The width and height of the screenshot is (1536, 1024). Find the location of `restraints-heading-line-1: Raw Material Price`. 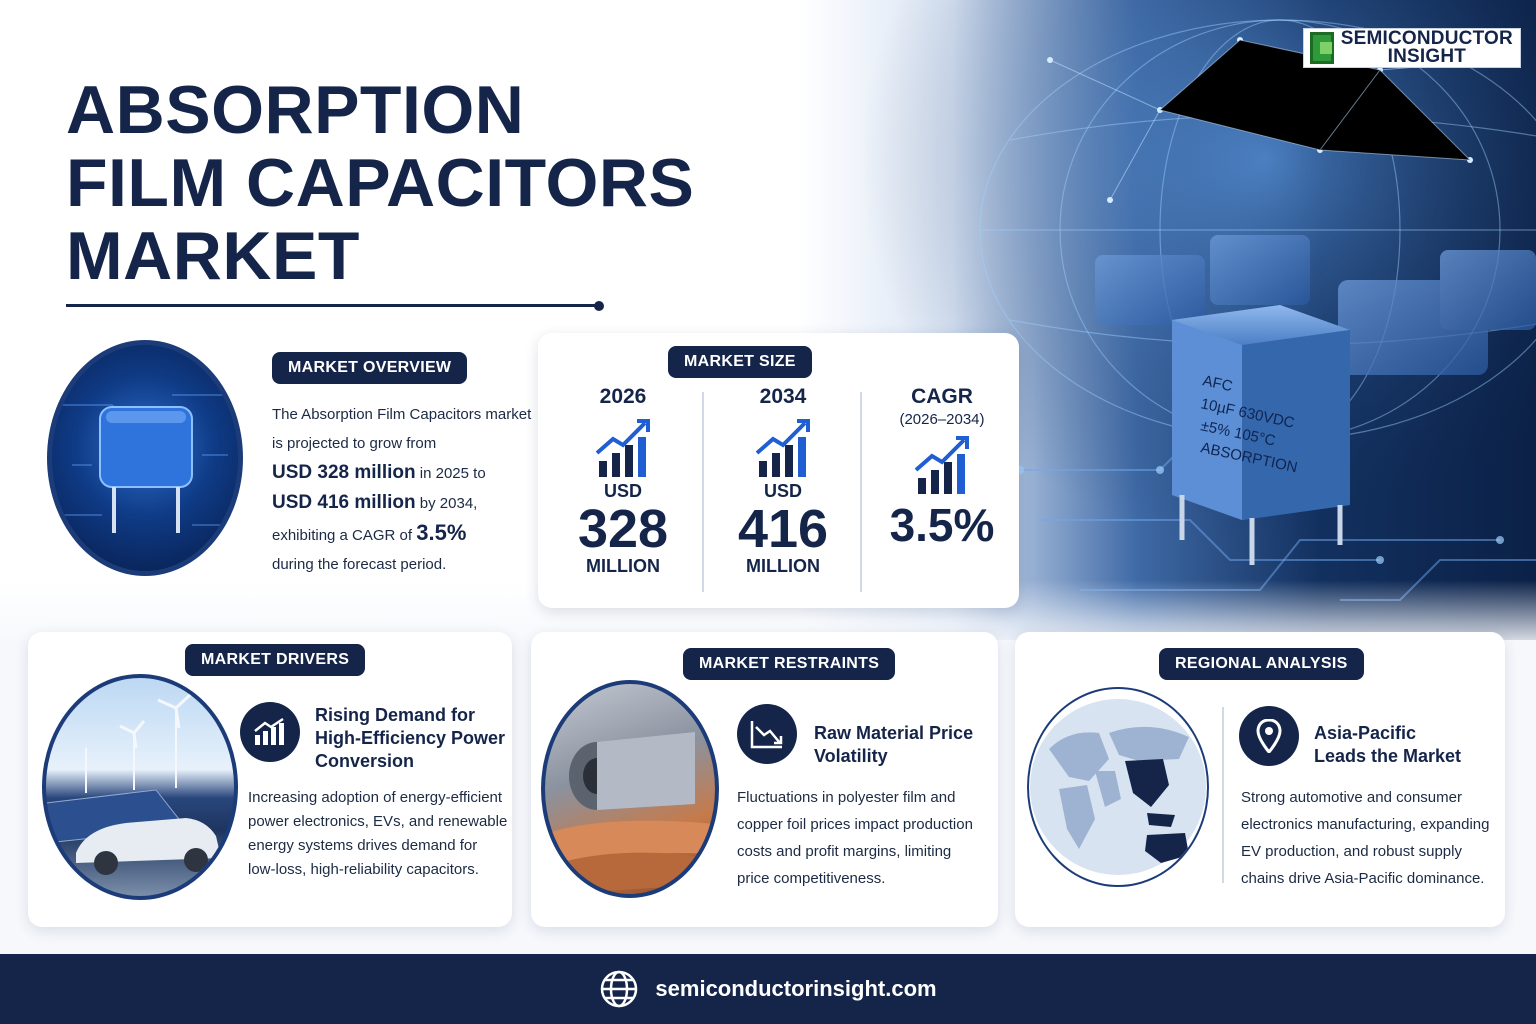

restraints-heading-line-1: Raw Material Price is located at coordinates (894, 733).